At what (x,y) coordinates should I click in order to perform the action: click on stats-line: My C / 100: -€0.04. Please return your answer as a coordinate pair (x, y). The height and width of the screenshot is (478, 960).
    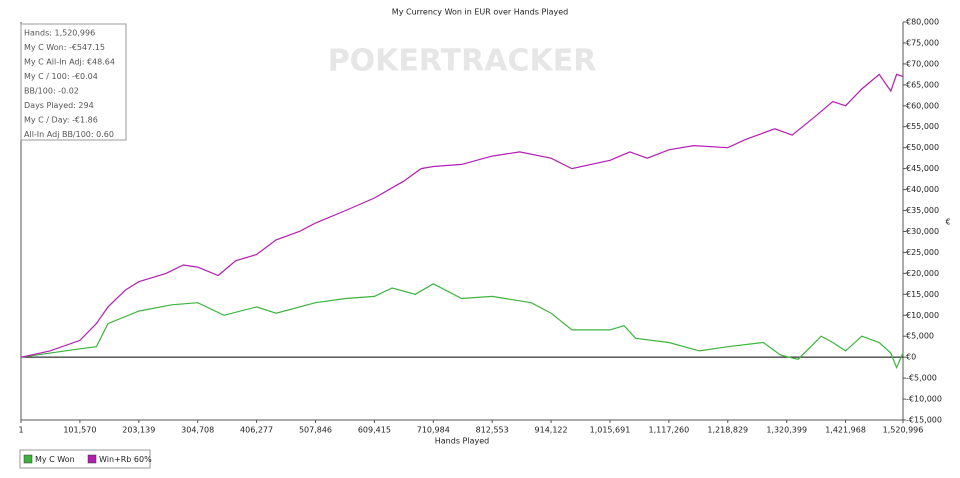
    Looking at the image, I should click on (61, 76).